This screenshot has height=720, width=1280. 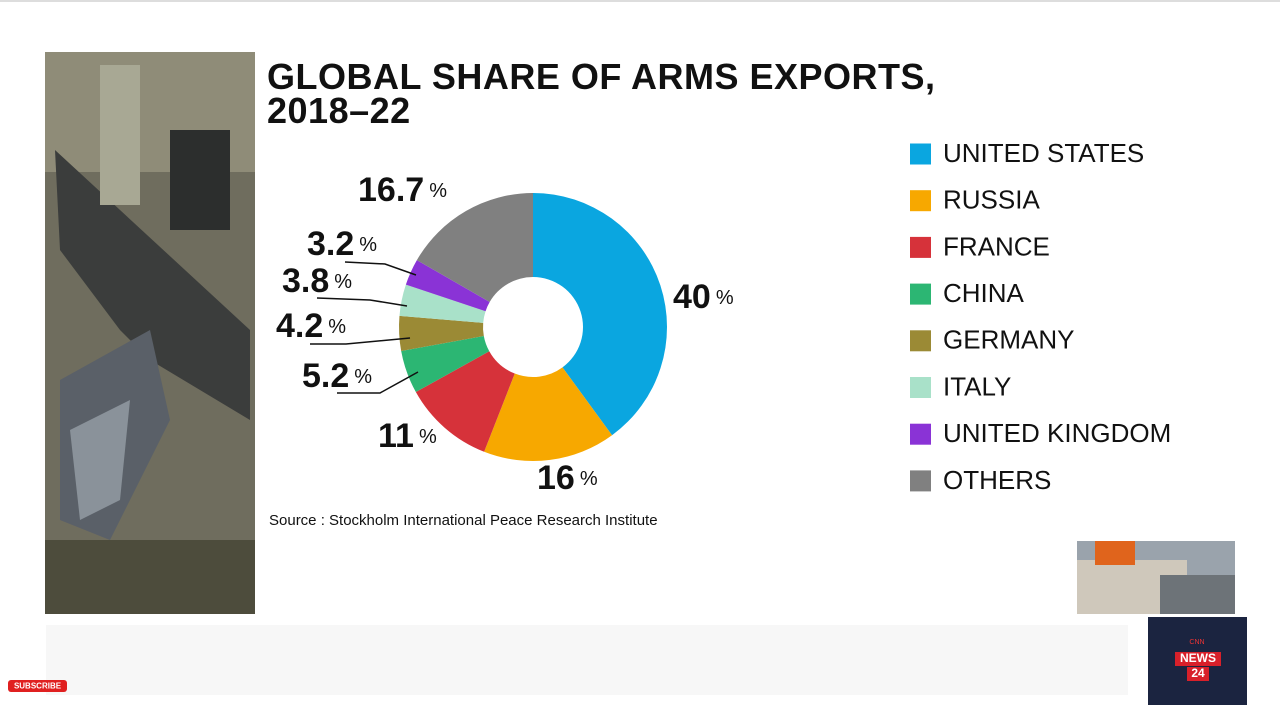 I want to click on legend-label: ITALY, so click(x=977, y=386).